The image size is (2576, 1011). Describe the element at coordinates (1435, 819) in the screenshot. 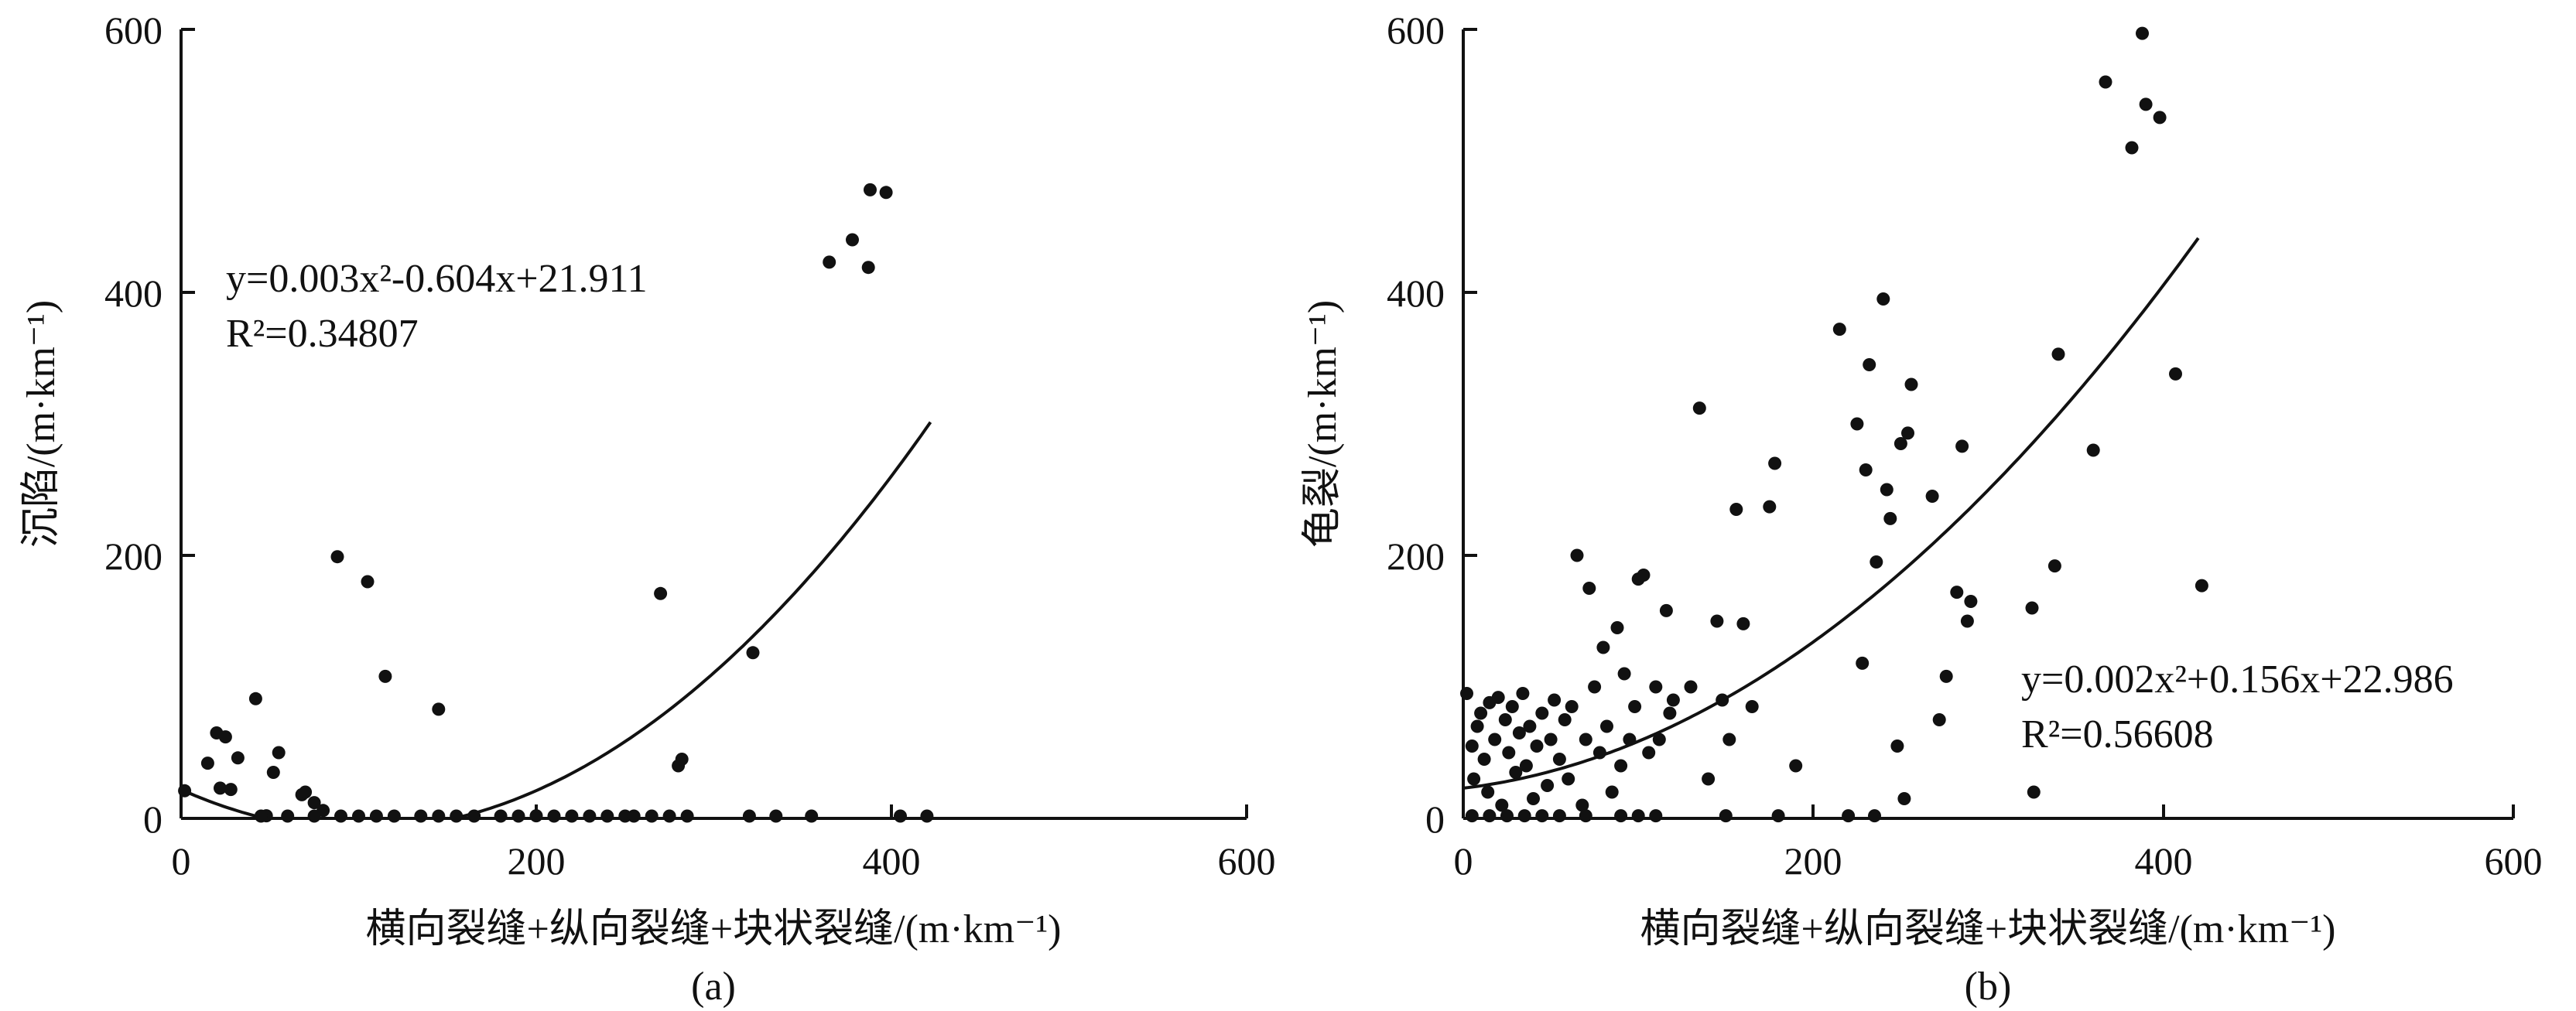

I see `chart-b-y-tick-label-0: 0` at that location.